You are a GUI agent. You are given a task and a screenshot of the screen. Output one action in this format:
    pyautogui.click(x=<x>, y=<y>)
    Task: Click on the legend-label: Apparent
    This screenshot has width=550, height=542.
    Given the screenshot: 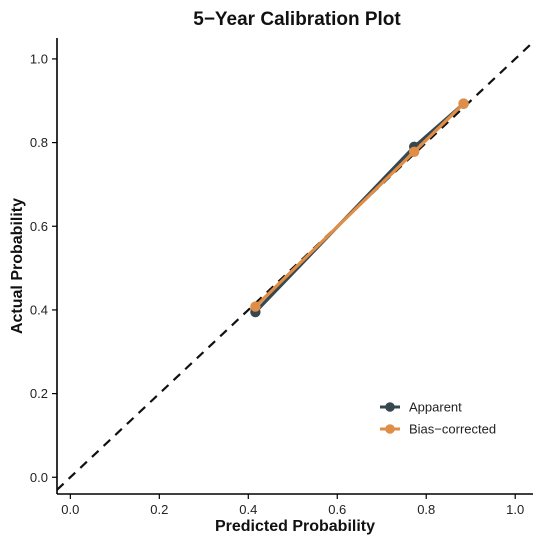 What is the action you would take?
    pyautogui.click(x=435, y=407)
    